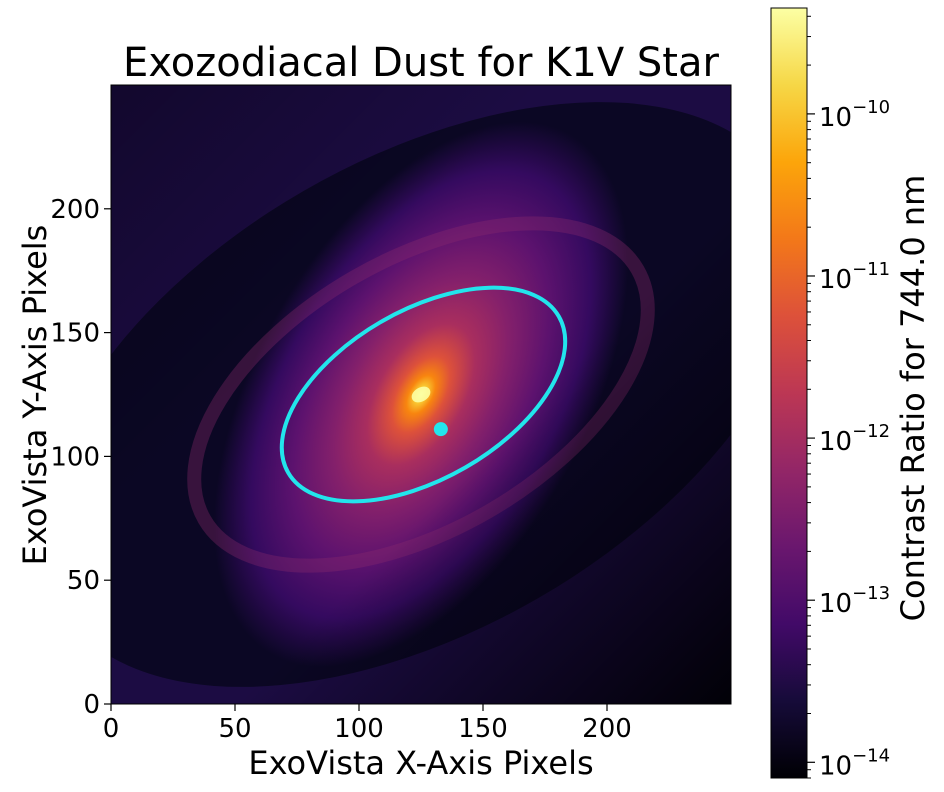  I want to click on chart-title: Exozodiacal Dust for K1V Star, so click(421, 63).